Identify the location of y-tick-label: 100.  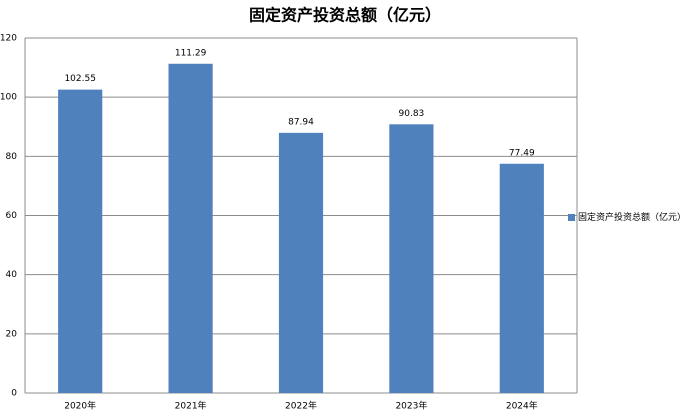
(8, 98).